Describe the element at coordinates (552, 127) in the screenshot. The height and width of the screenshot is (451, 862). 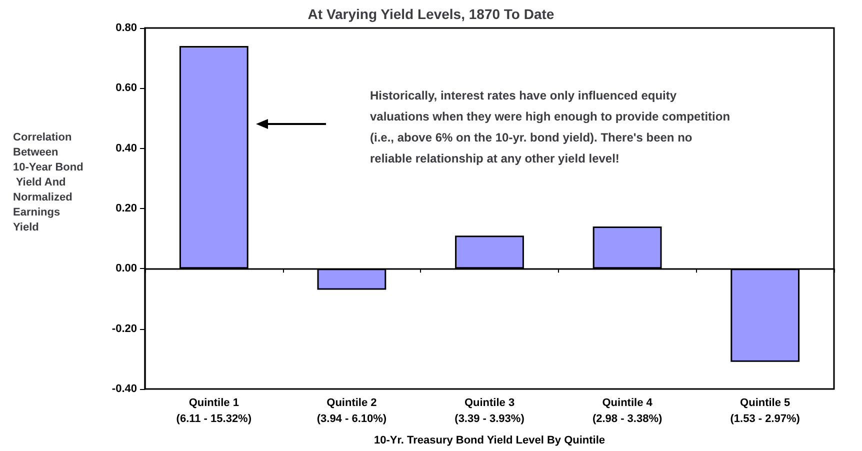
I see `annotation: Historically, interest rates have only influenced equity valuations when they were high enough to provide competition (i.e., above 6% on the 10-yr. bond yield). There's been no reliable relationship at any other yield level!` at that location.